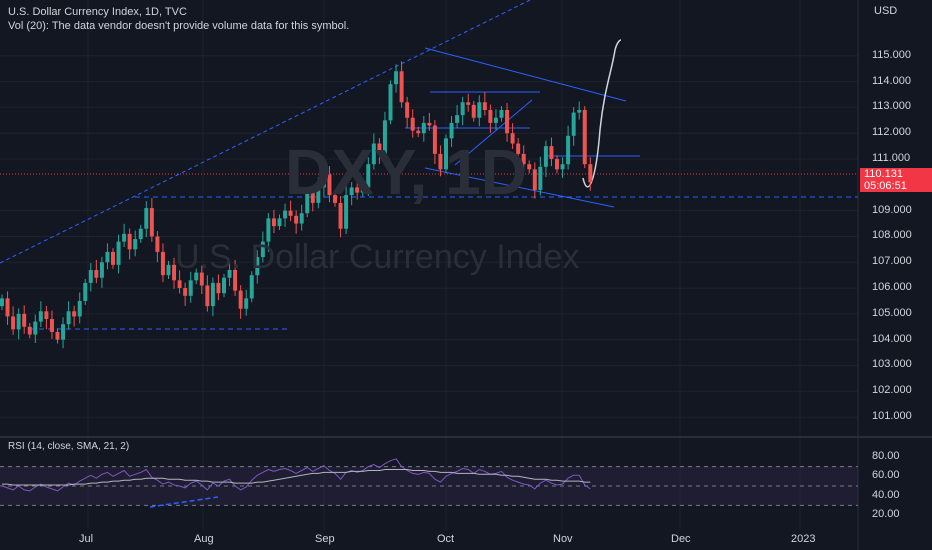 This screenshot has height=550, width=932. I want to click on rsi-tick: 40.00, so click(886, 494).